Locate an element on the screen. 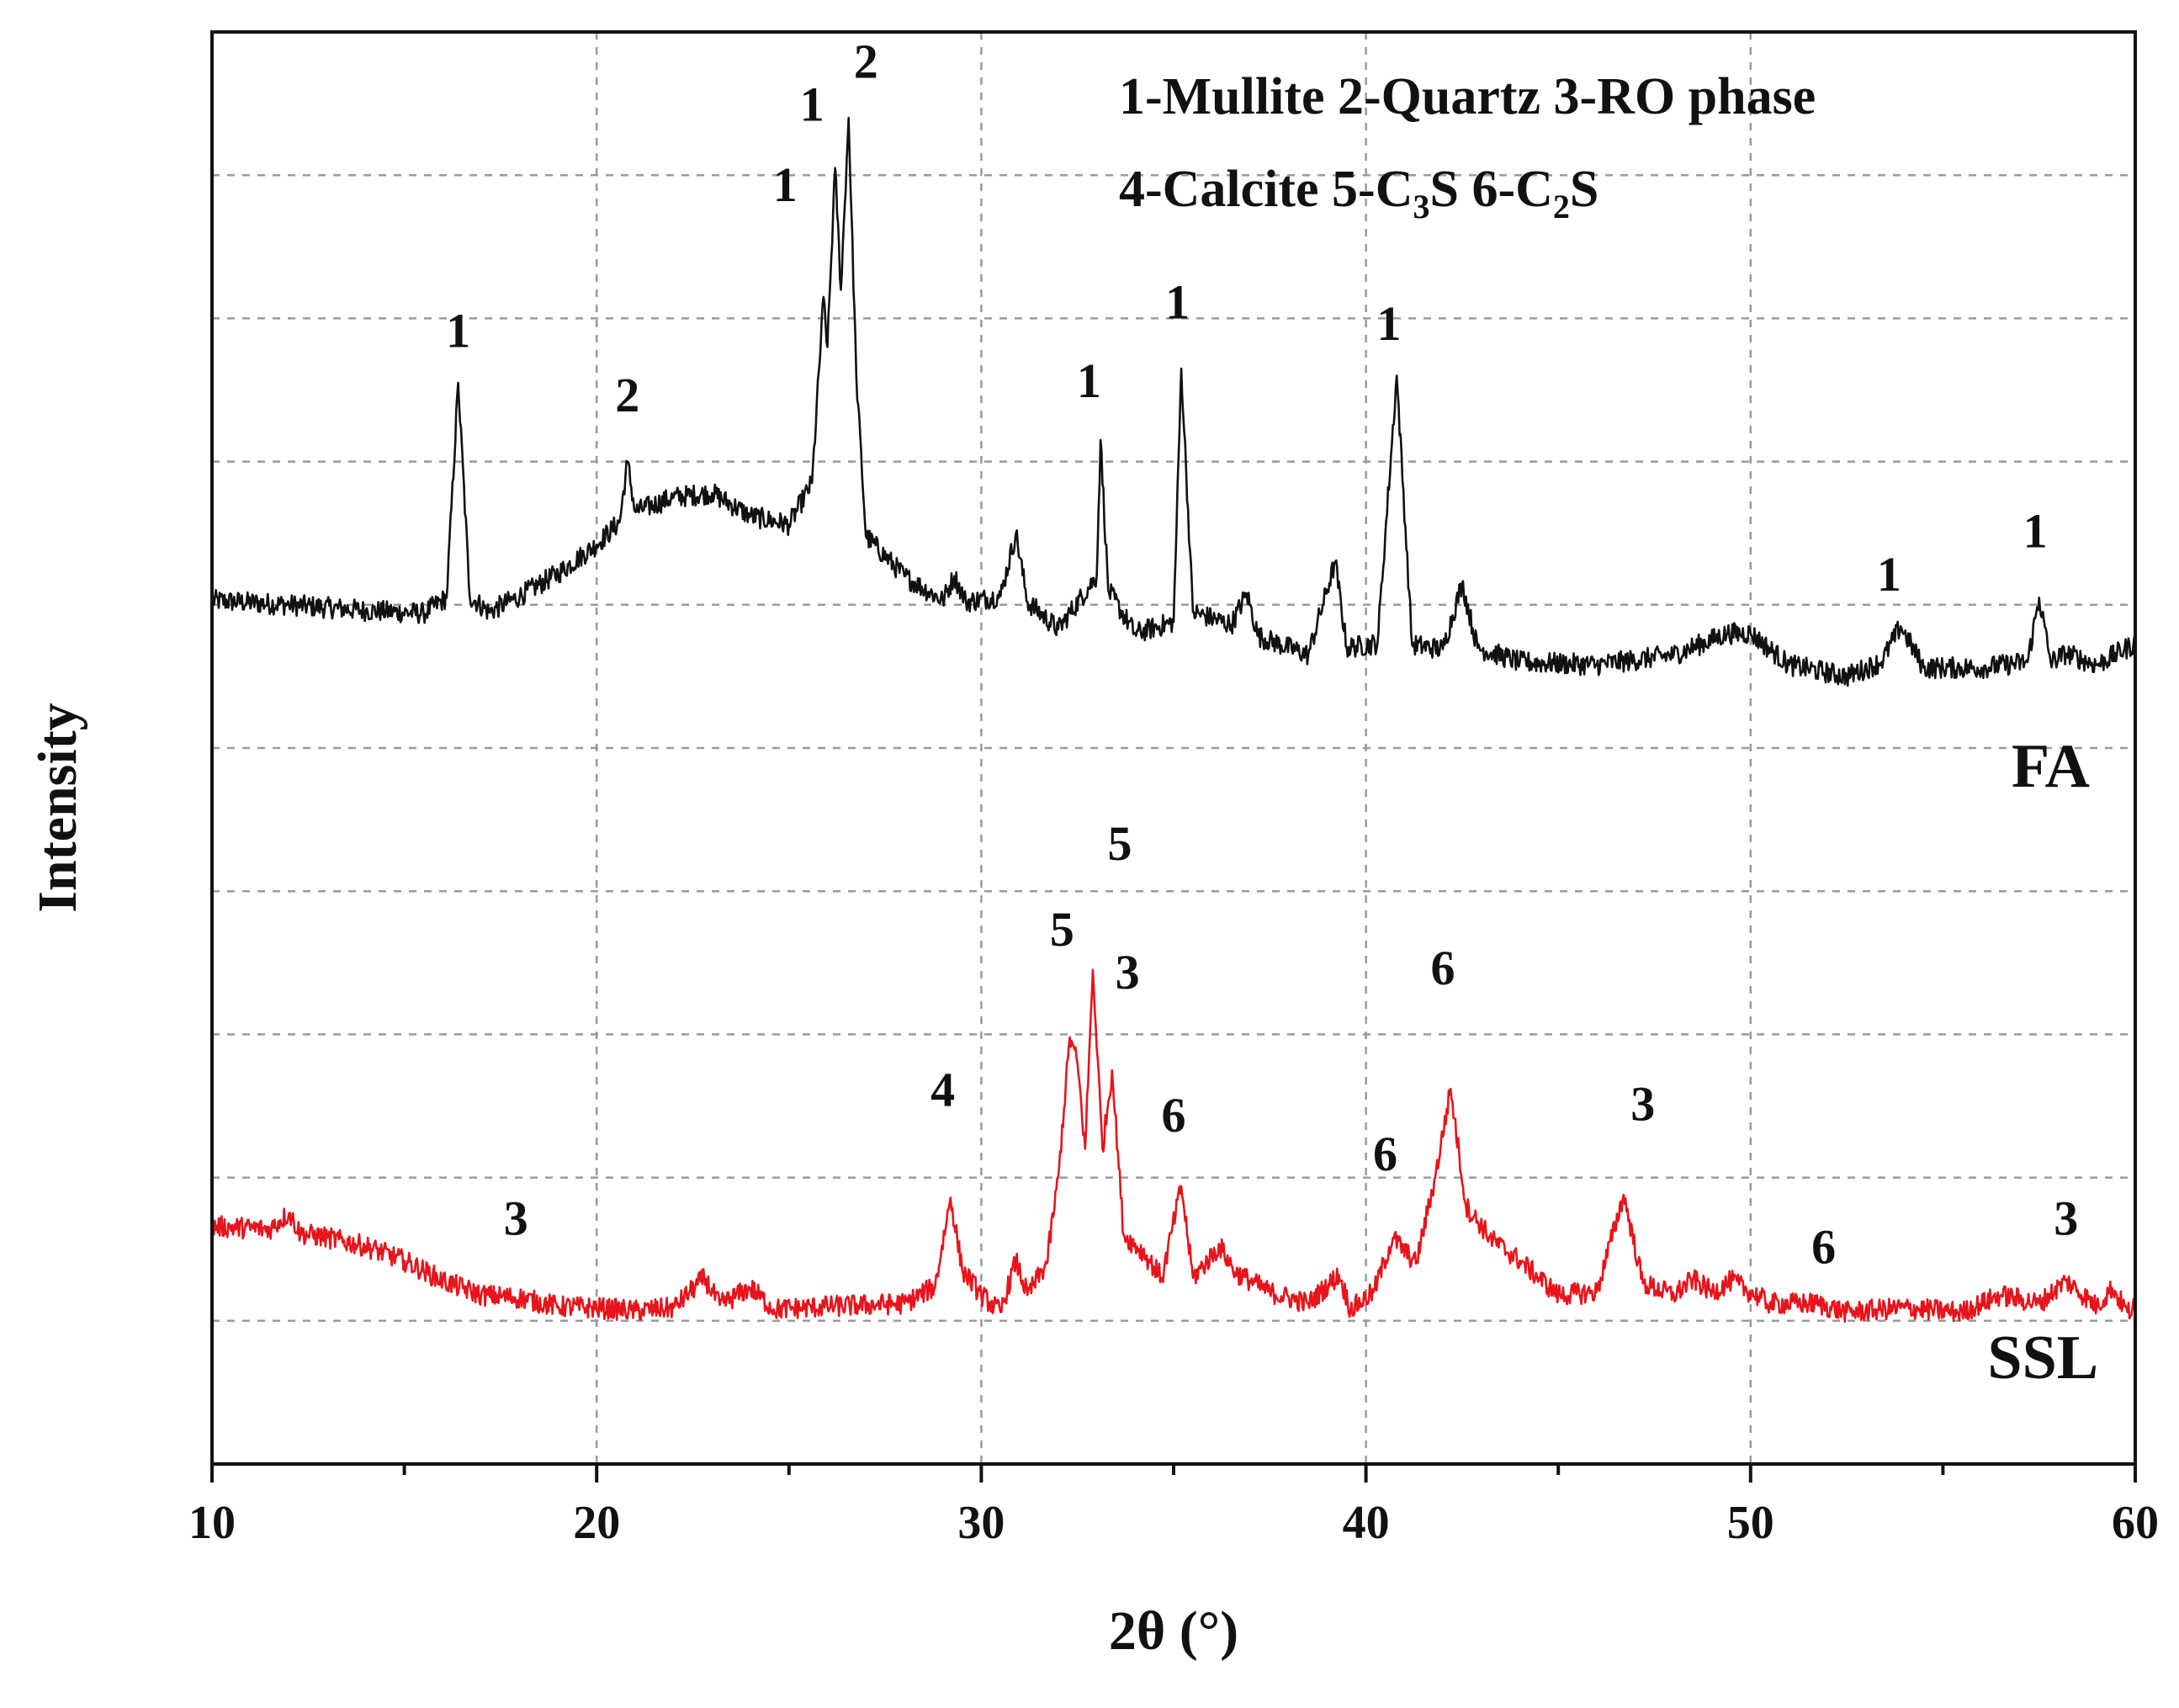 The image size is (2179, 1708). x-tick-label: 30 is located at coordinates (981, 1523).